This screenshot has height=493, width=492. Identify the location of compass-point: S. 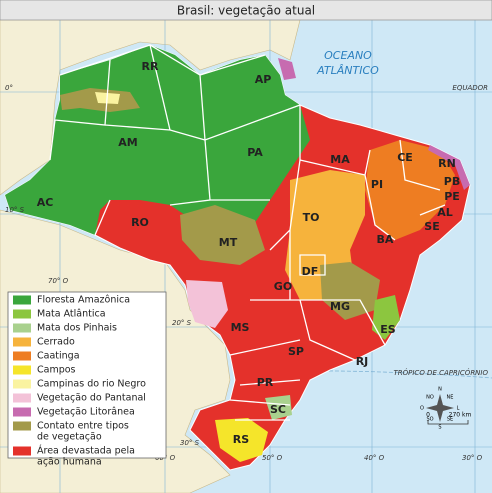
(439, 428).